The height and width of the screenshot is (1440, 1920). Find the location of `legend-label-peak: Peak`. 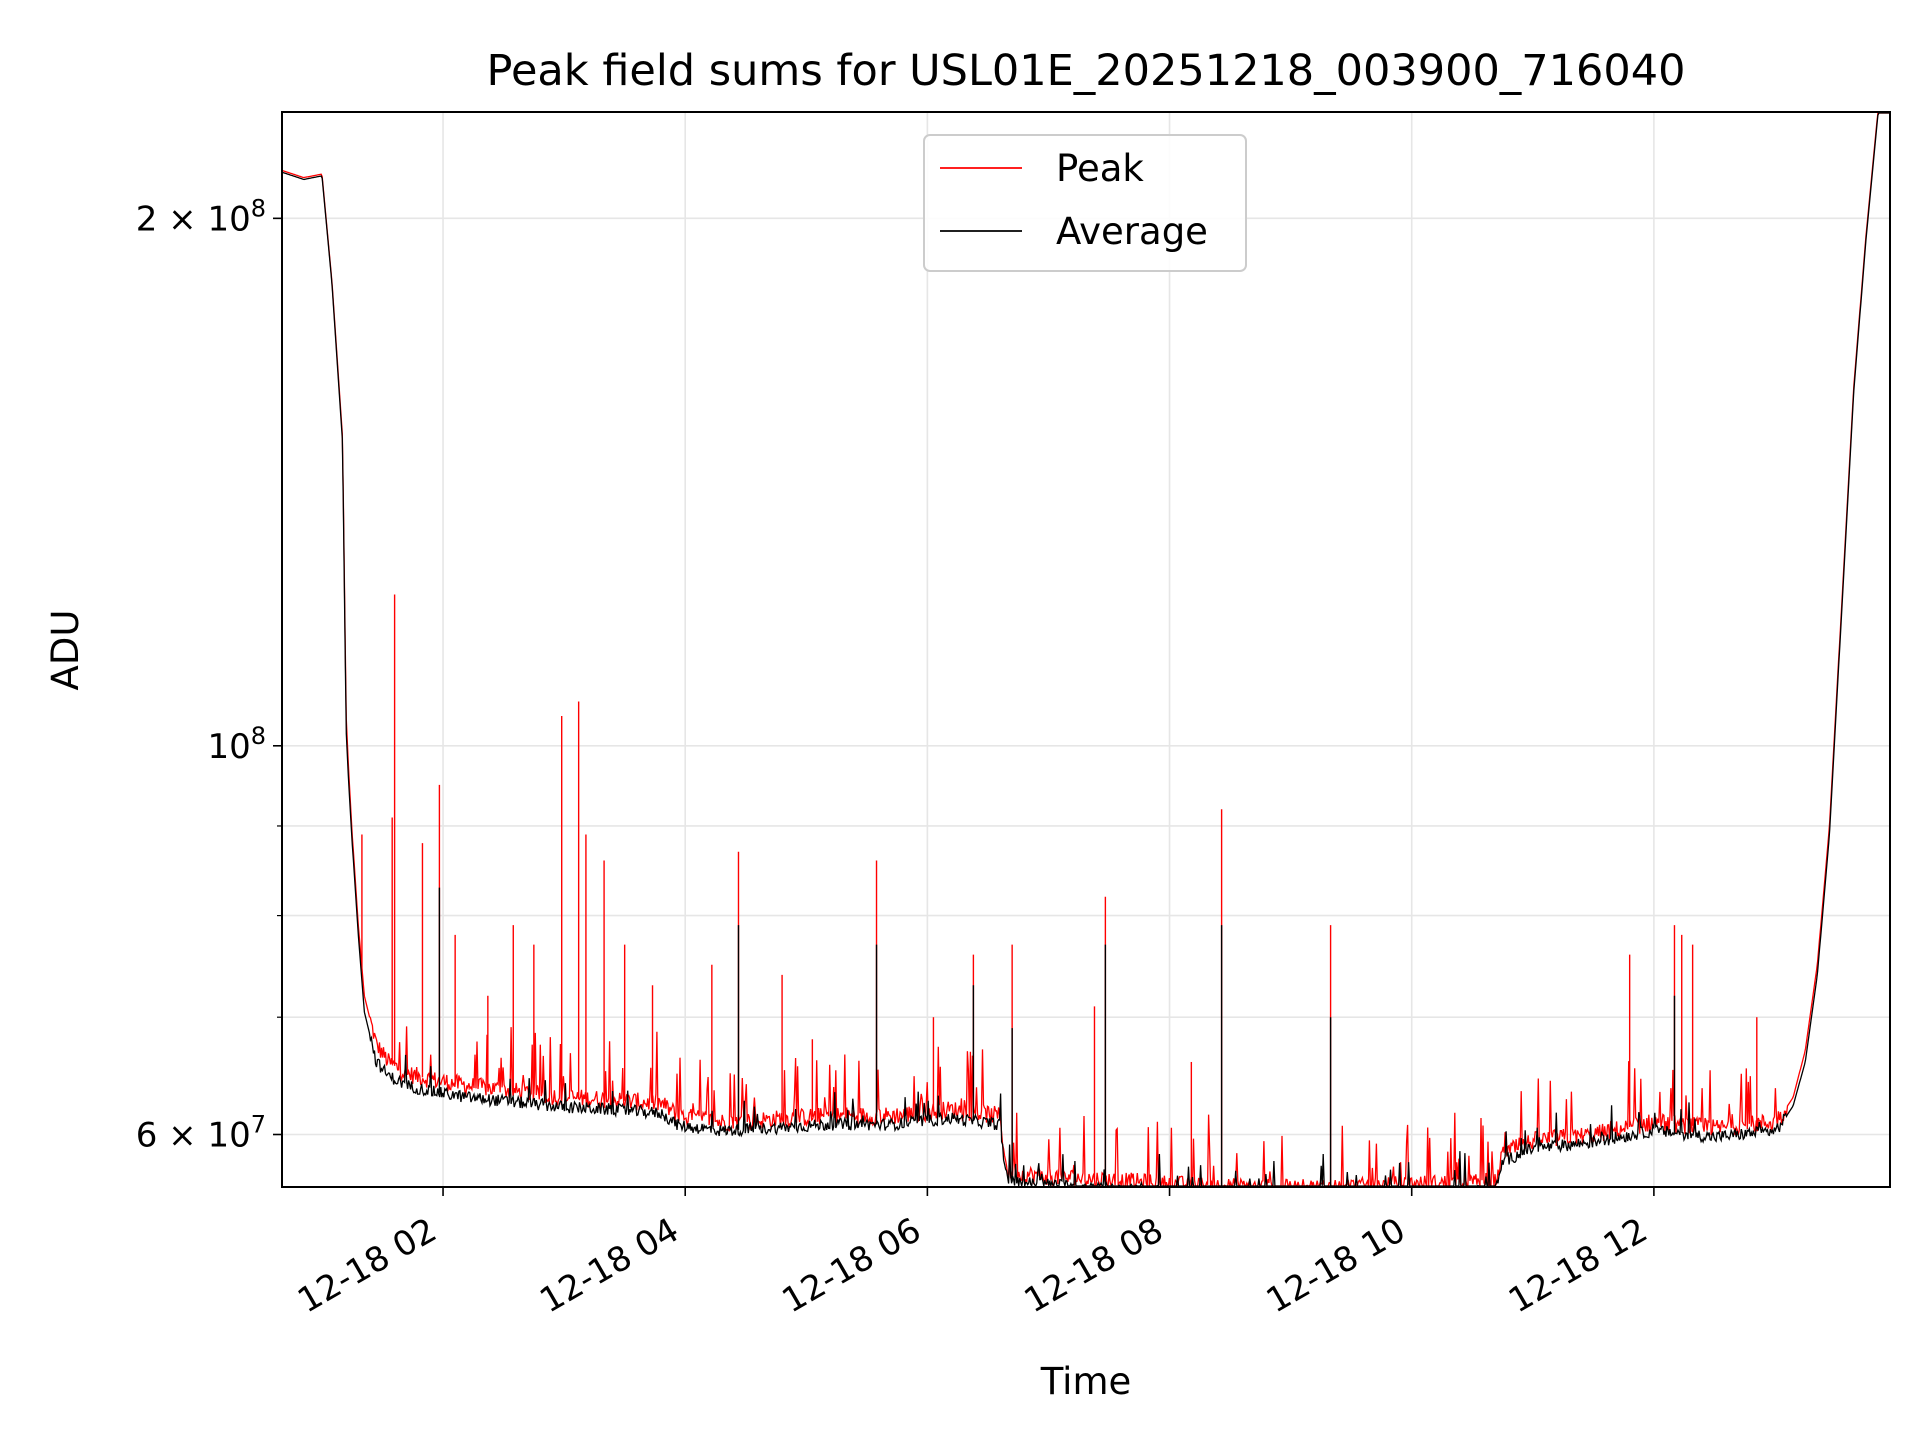

legend-label-peak: Peak is located at coordinates (1100, 168).